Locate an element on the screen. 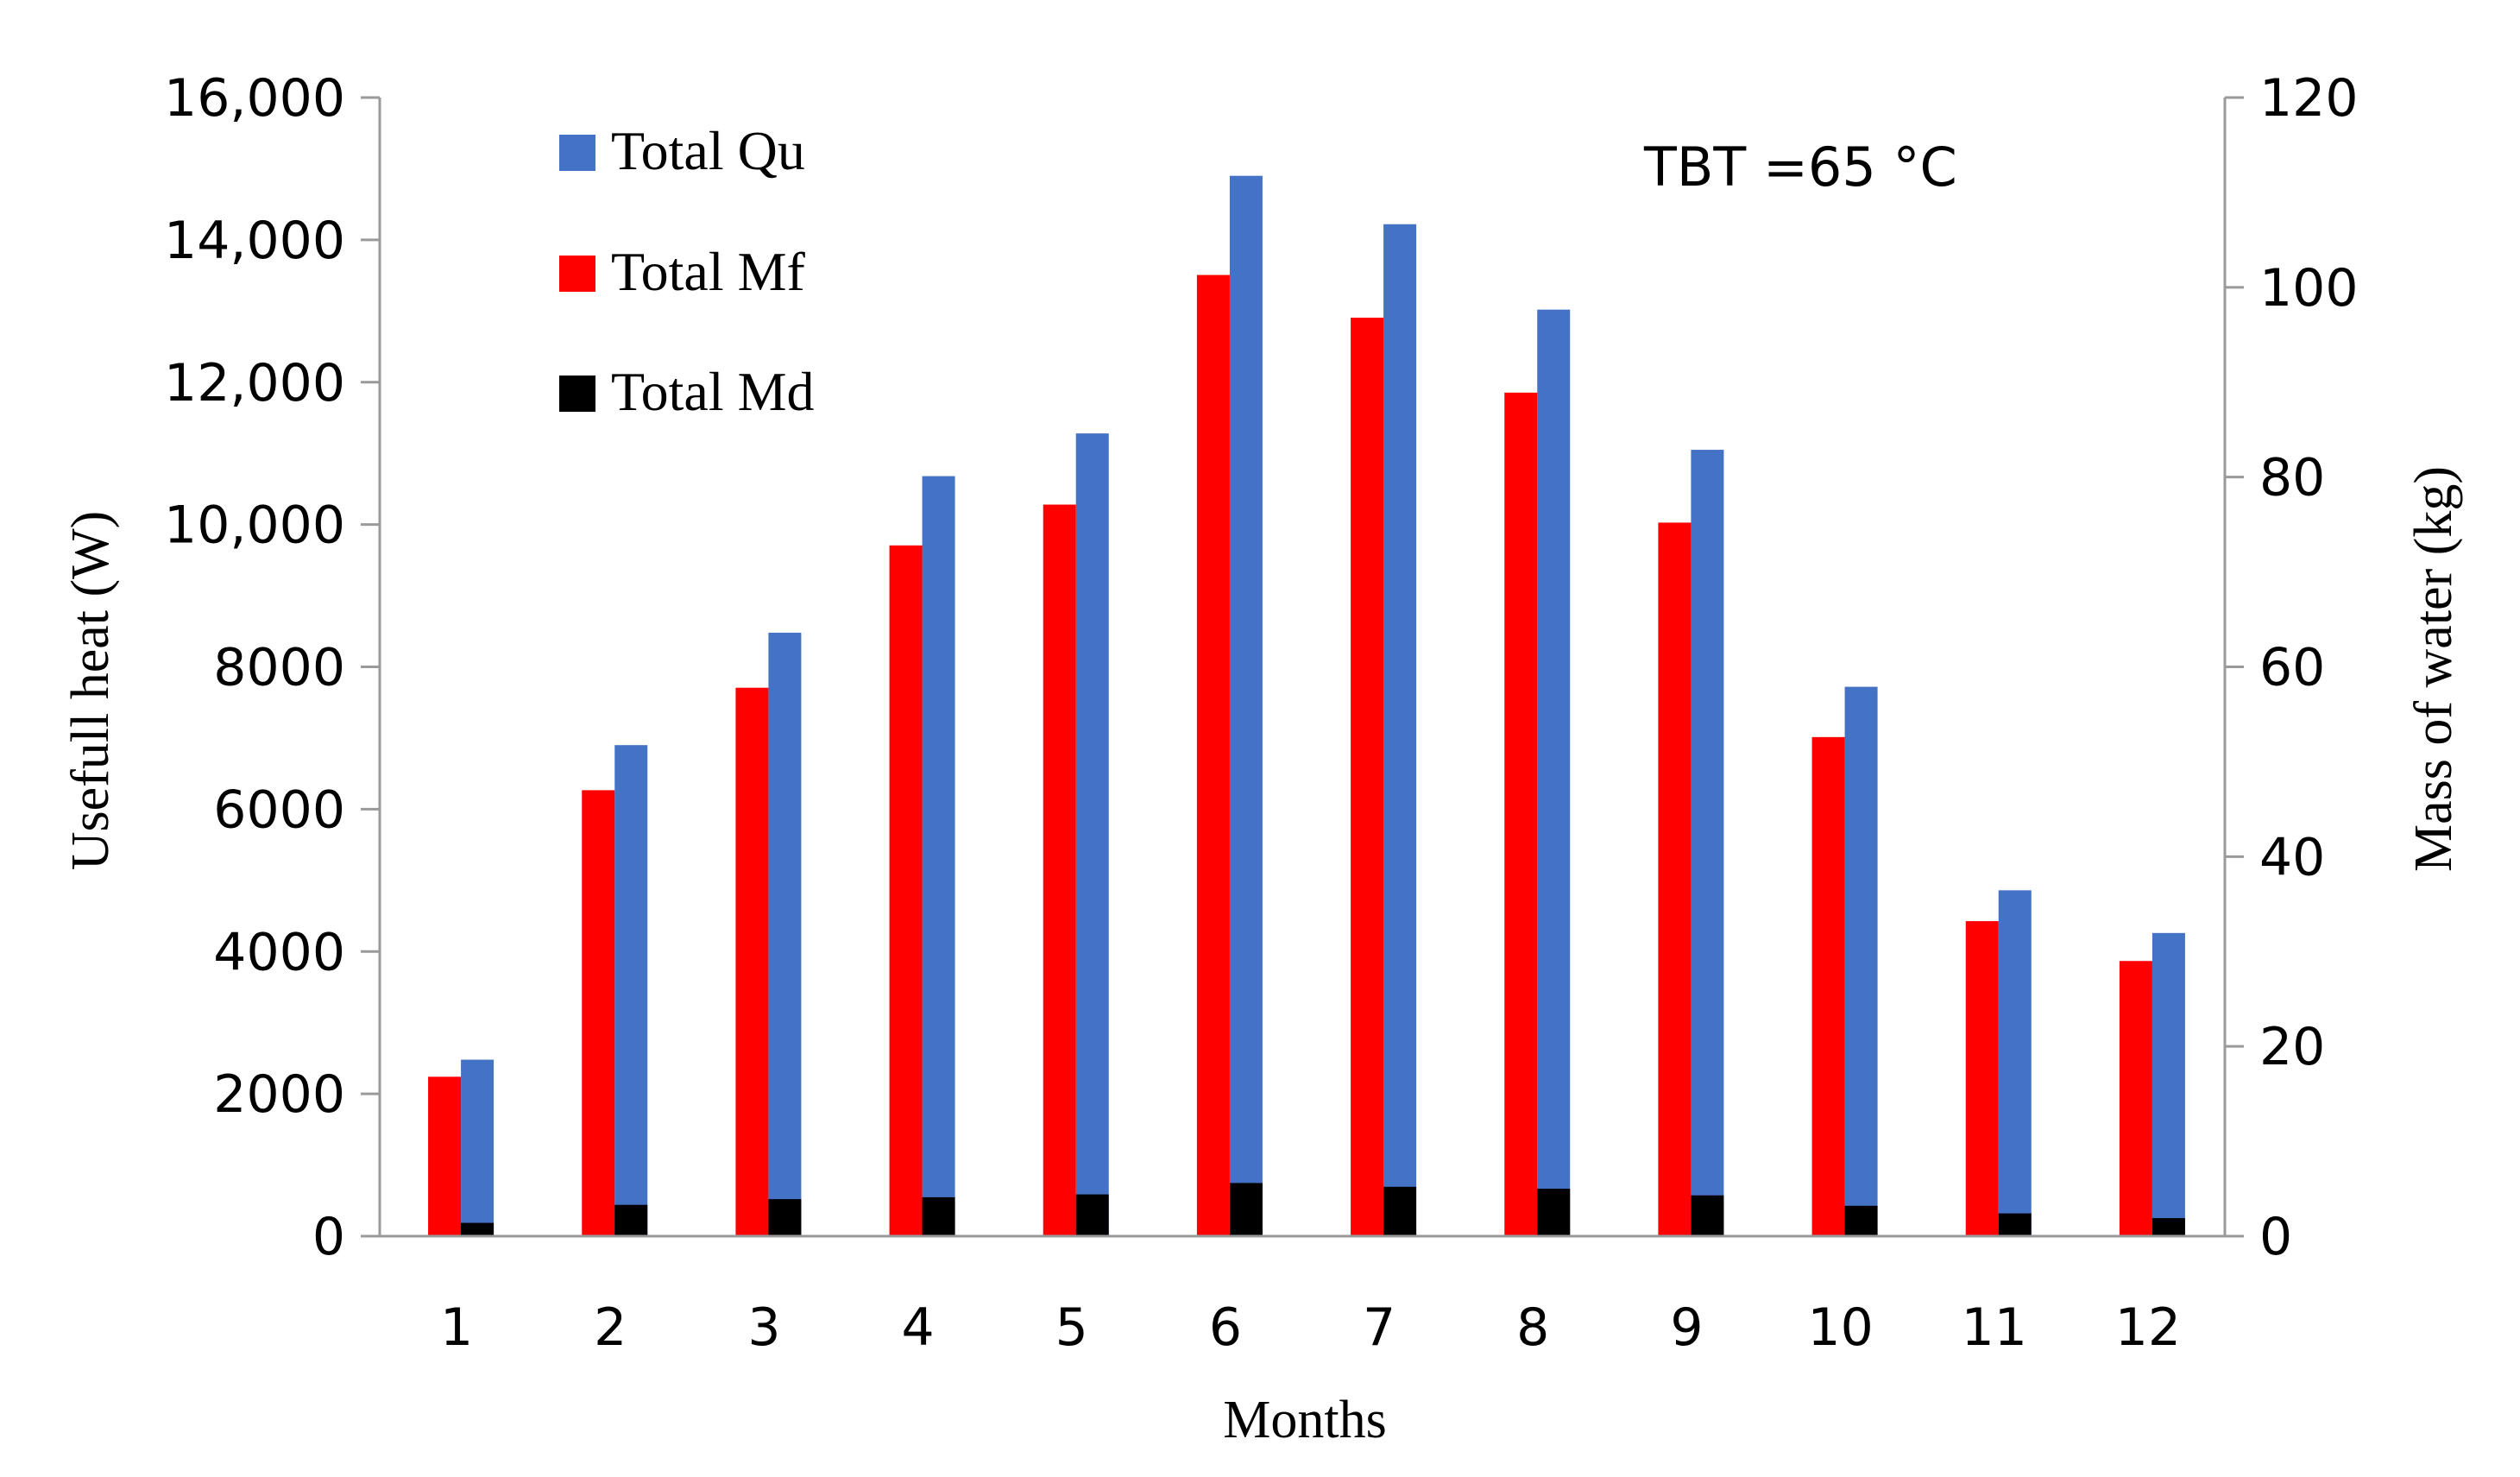 The image size is (2520, 1477). legend: Total Qu Total Mf Total Md is located at coordinates (687, 271).